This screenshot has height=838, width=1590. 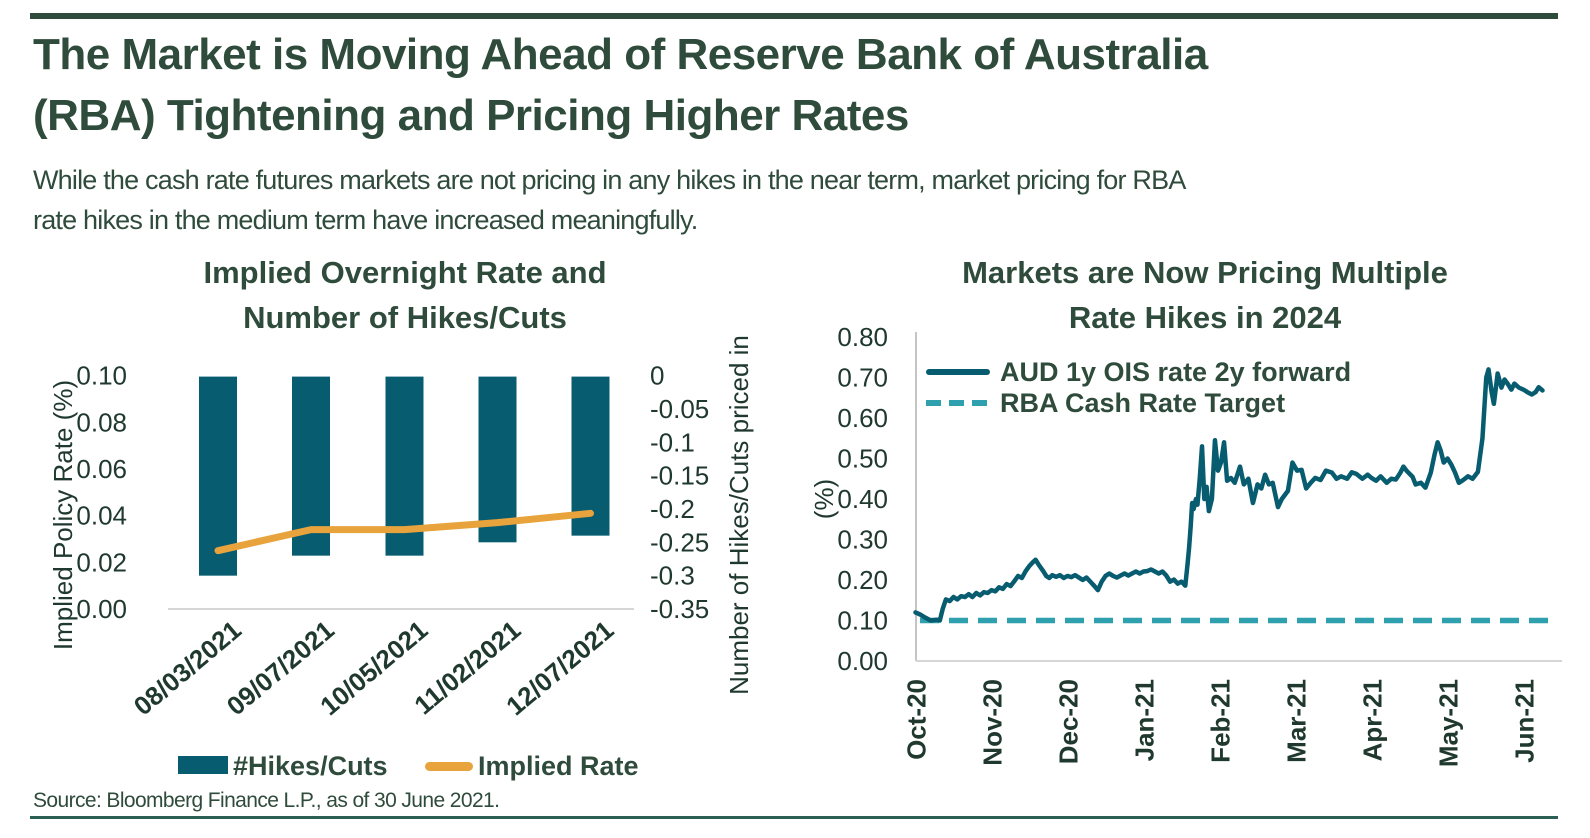 I want to click on pct-axis-tick: 0.10, so click(x=862, y=621).